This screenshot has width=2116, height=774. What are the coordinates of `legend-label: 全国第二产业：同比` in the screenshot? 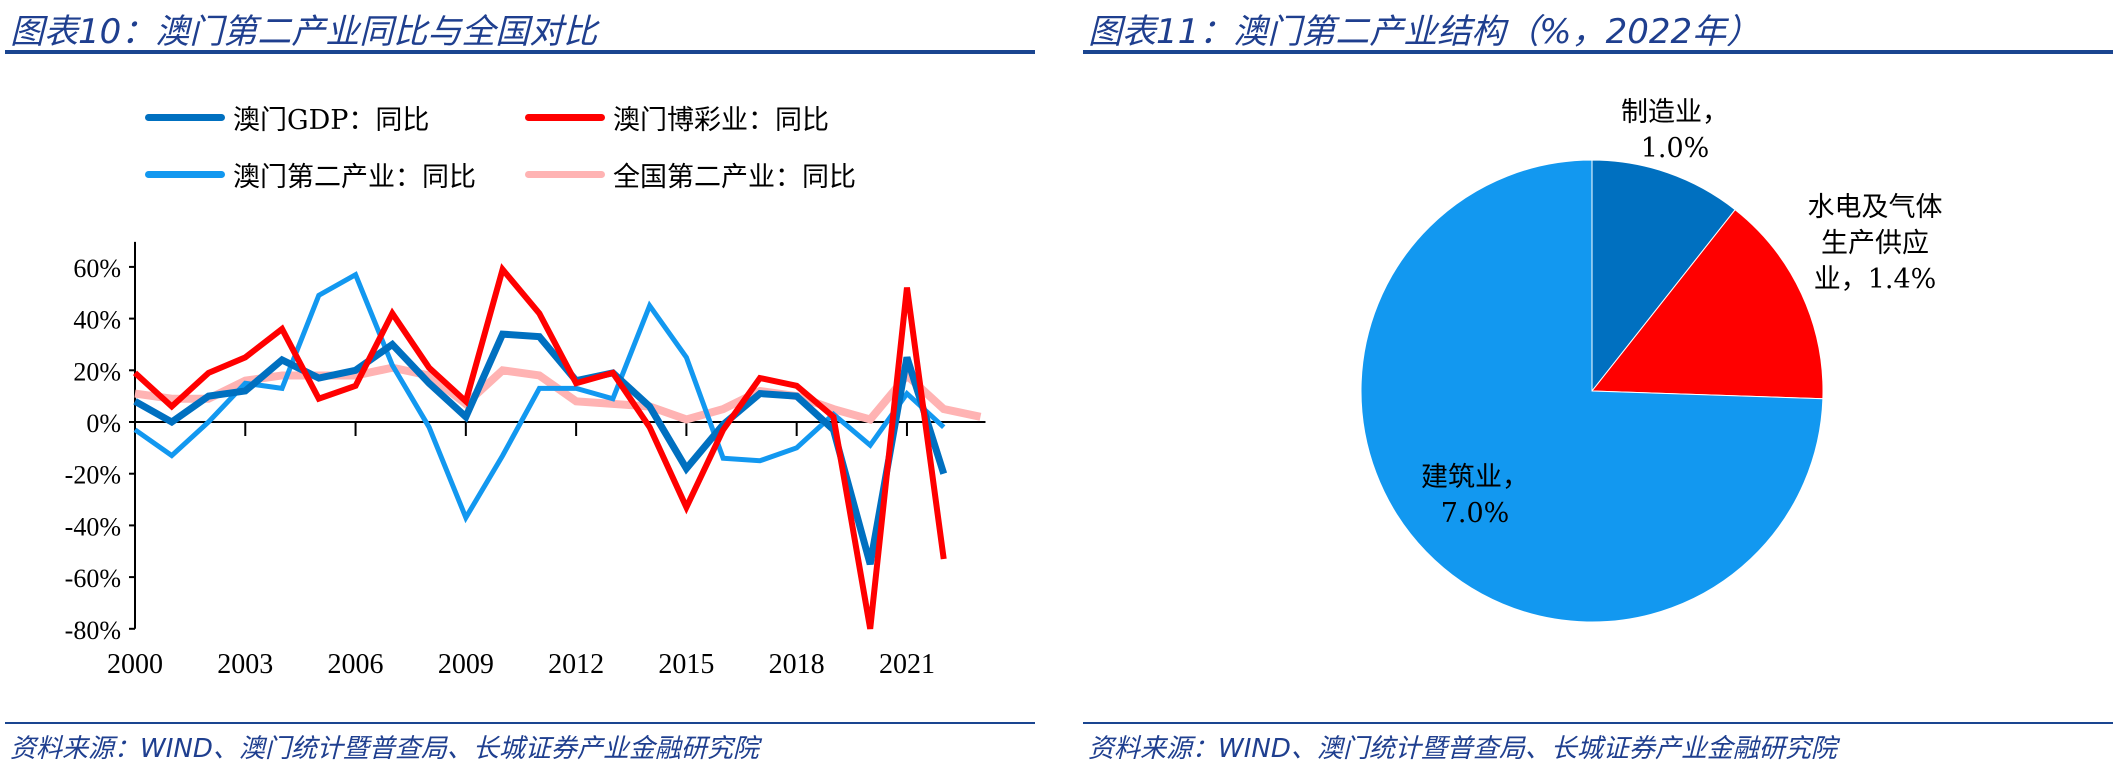 It's located at (734, 177).